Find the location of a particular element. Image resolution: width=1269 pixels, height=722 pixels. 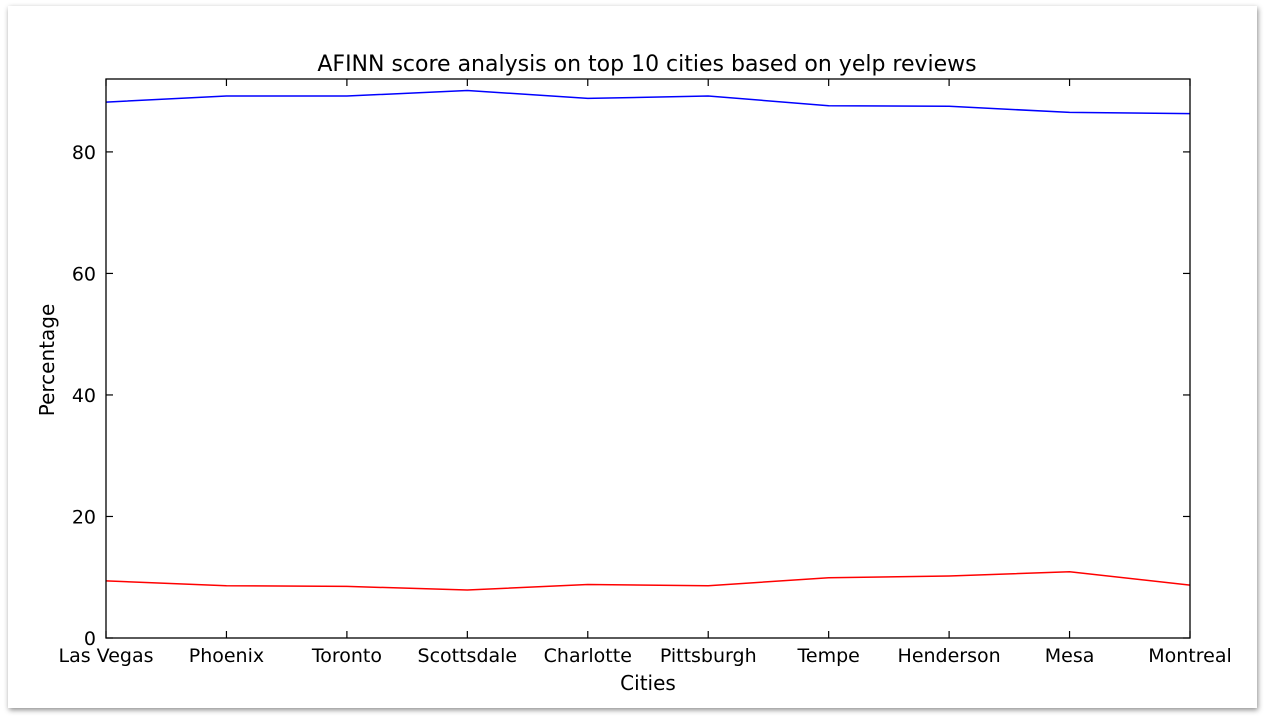

x-tick-label: Montreal is located at coordinates (1190, 656).